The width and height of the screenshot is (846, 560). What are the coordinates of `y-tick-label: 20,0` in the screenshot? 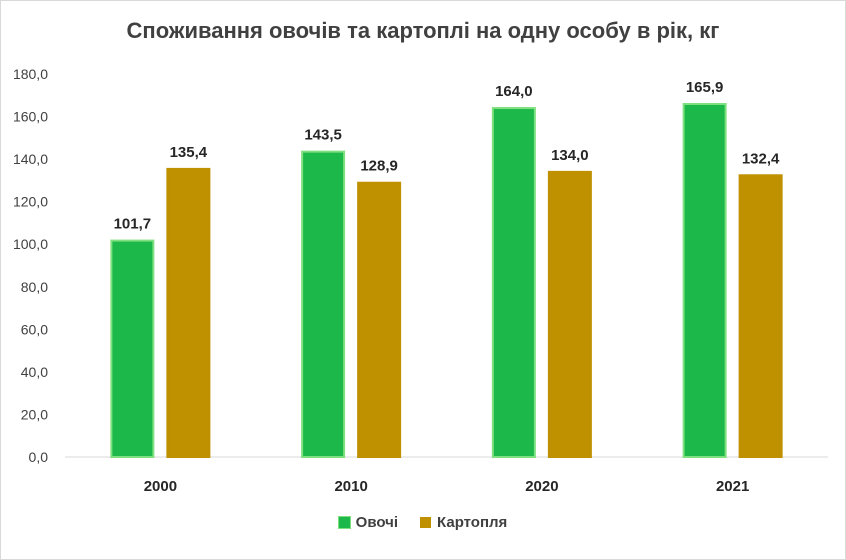 It's located at (34, 414).